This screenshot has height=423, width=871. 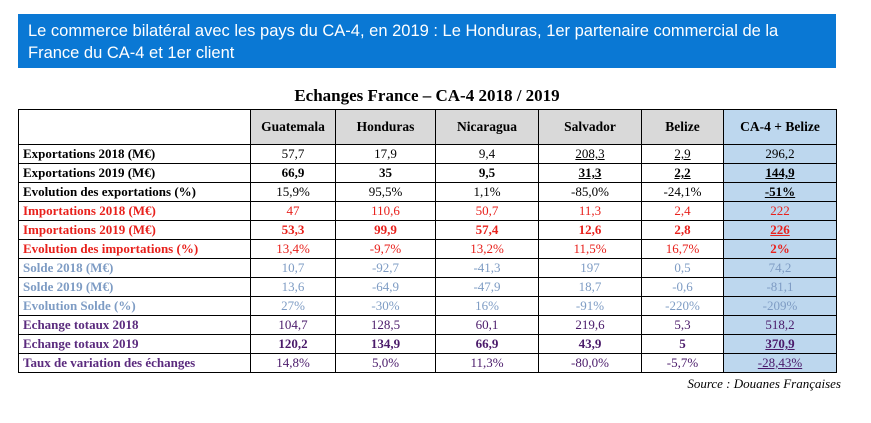 What do you see at coordinates (682, 344) in the screenshot?
I see `cell: 5` at bounding box center [682, 344].